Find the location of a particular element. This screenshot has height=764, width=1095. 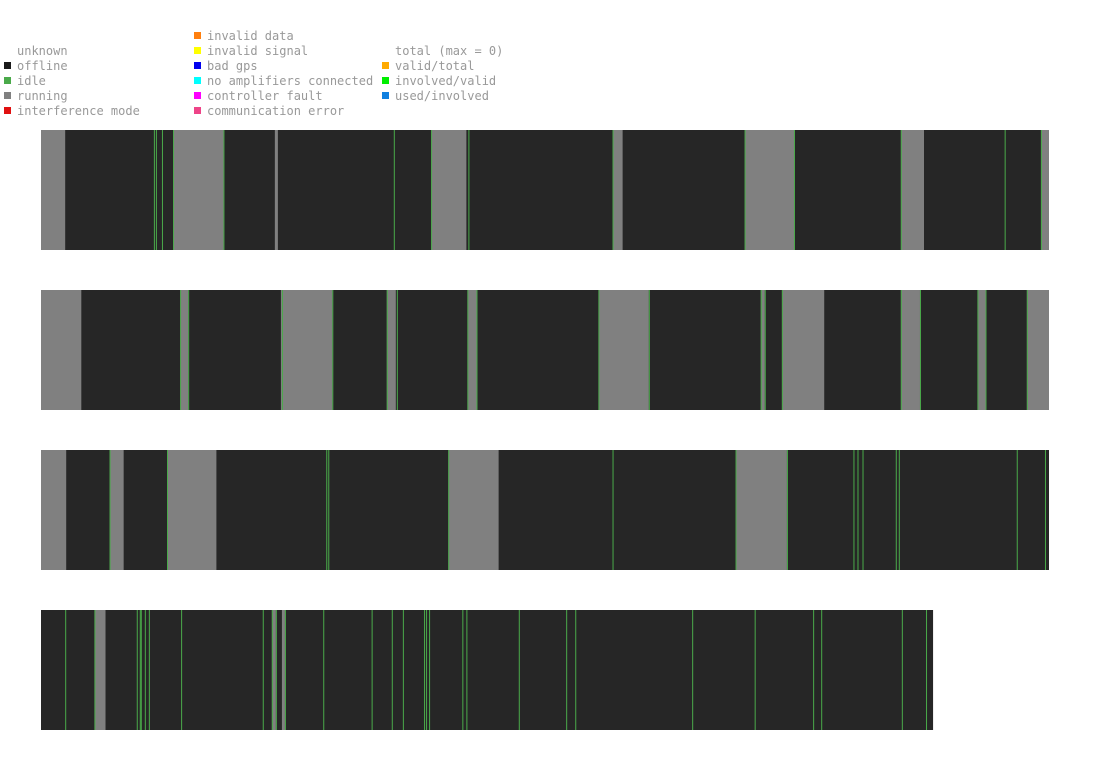

legend-label: used/involved is located at coordinates (442, 96).